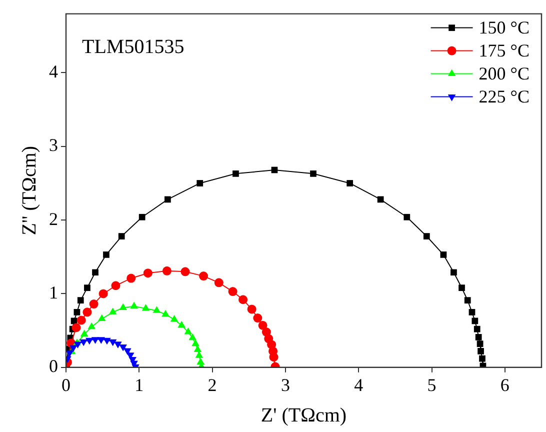  Describe the element at coordinates (303, 415) in the screenshot. I see `x-axis-title: Z' (TΩcm)` at that location.